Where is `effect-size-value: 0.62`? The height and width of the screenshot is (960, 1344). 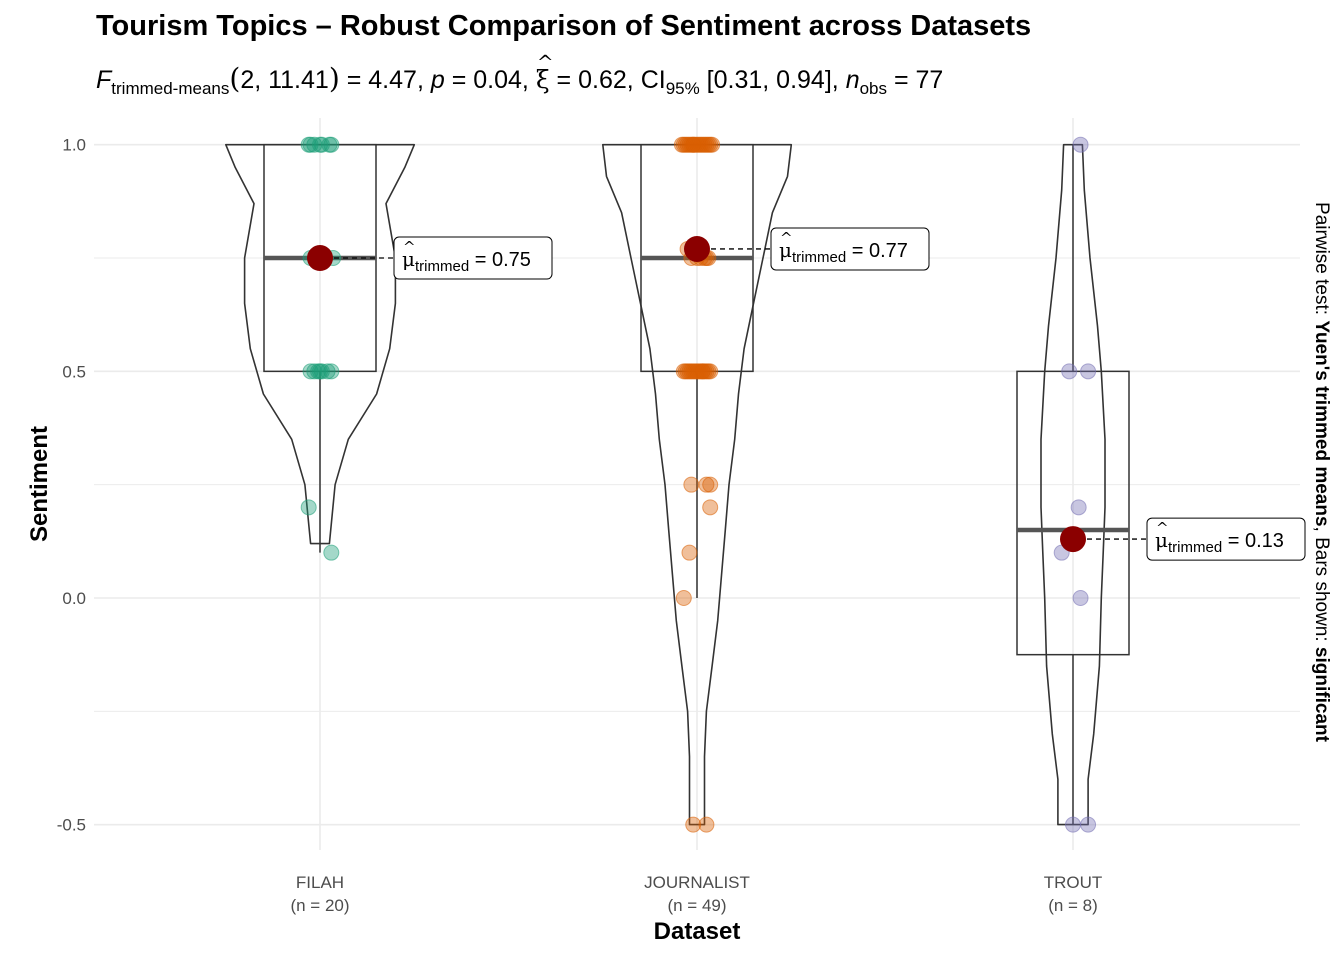 effect-size-value: 0.62 is located at coordinates (602, 80).